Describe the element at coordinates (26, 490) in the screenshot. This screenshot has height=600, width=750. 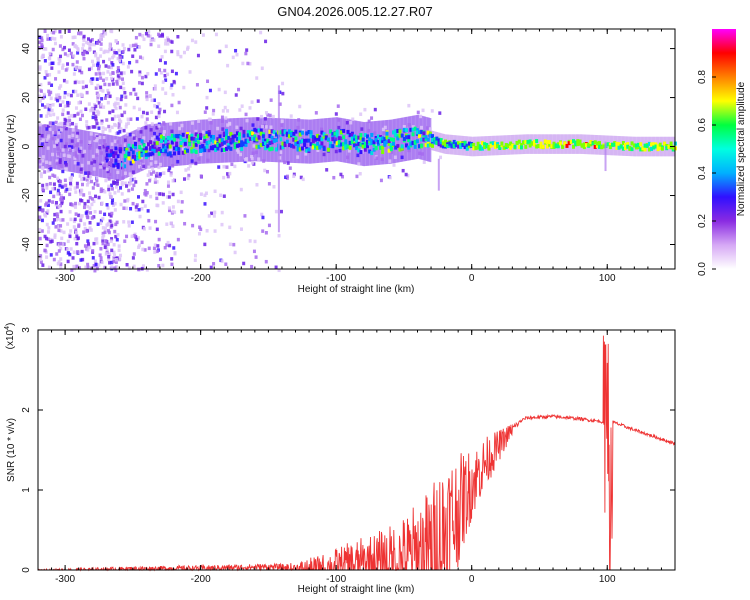
I see `y-tick-label: 1` at that location.